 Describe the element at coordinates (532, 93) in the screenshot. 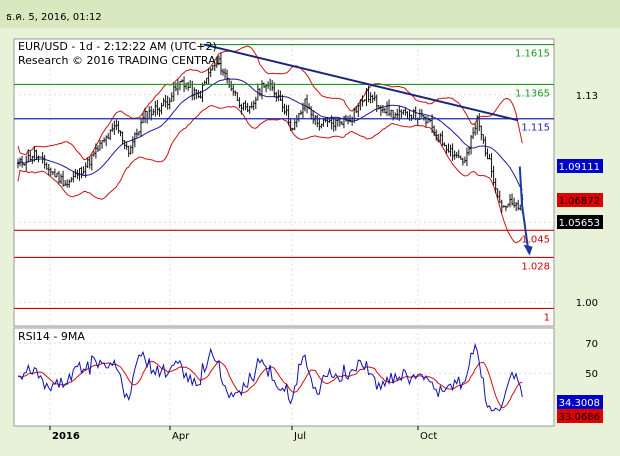

I see `level-label-1: 1.1365` at that location.